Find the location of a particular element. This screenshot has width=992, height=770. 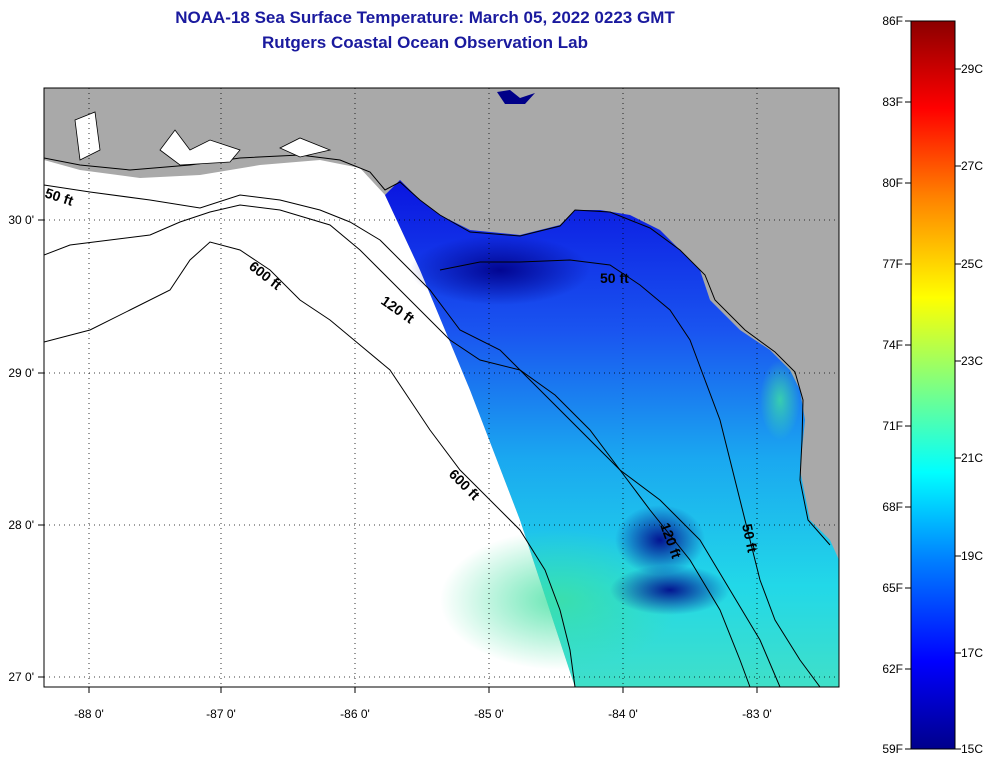

colorbar is located at coordinates (933, 385).